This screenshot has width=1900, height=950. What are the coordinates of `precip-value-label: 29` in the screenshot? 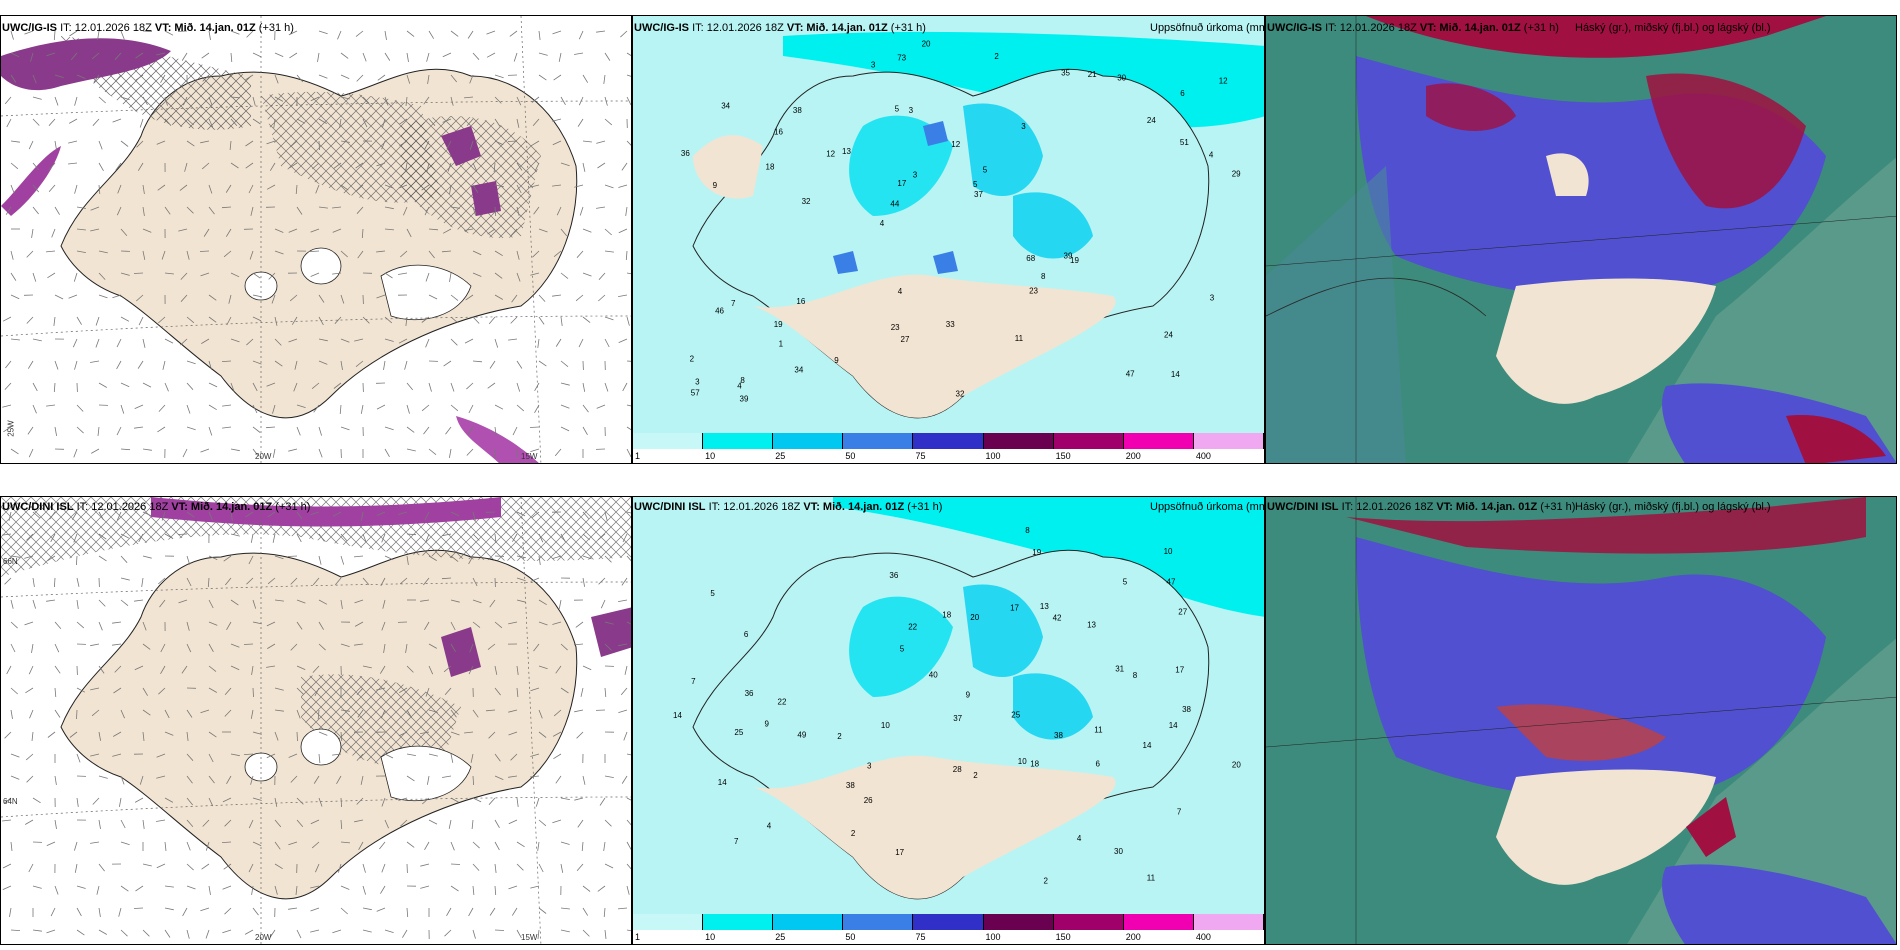 It's located at (1236, 173).